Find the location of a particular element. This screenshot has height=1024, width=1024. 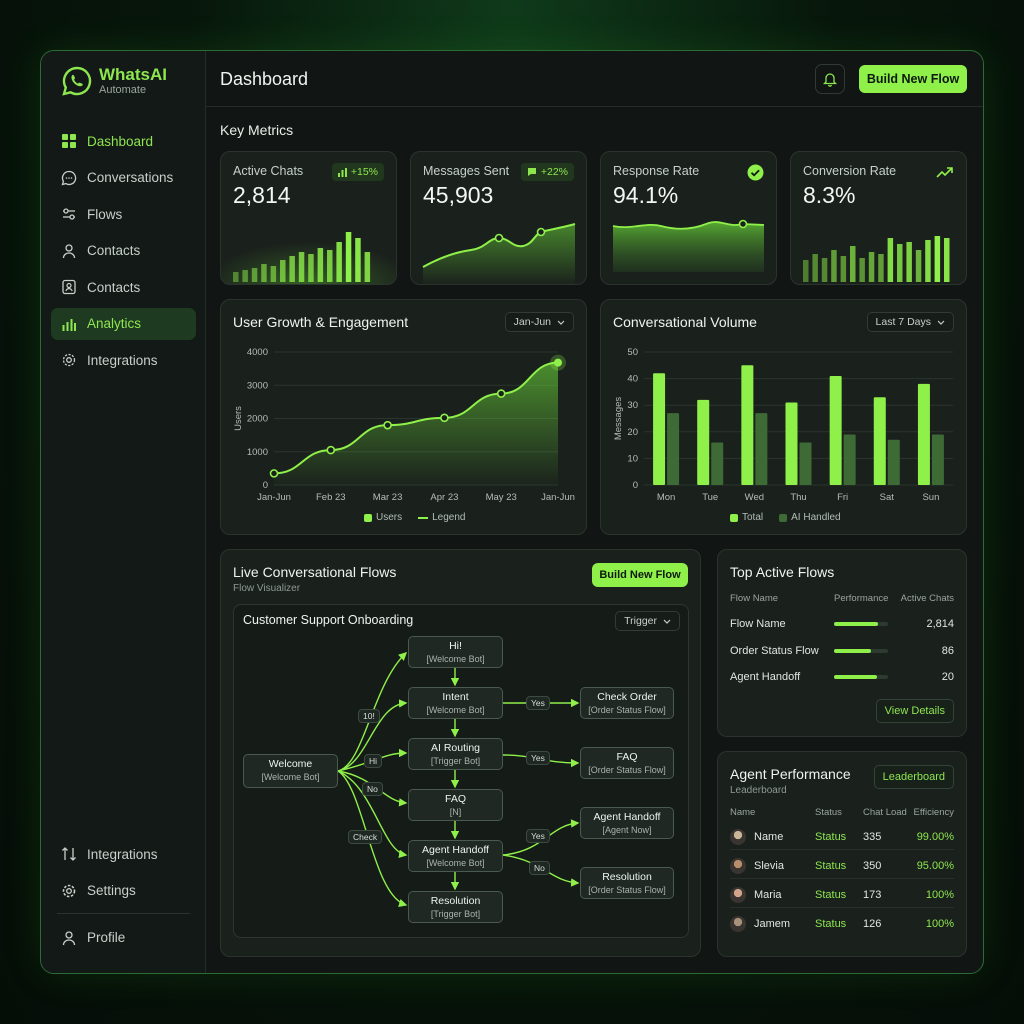

edge-label-10: 10! is located at coordinates (369, 716).